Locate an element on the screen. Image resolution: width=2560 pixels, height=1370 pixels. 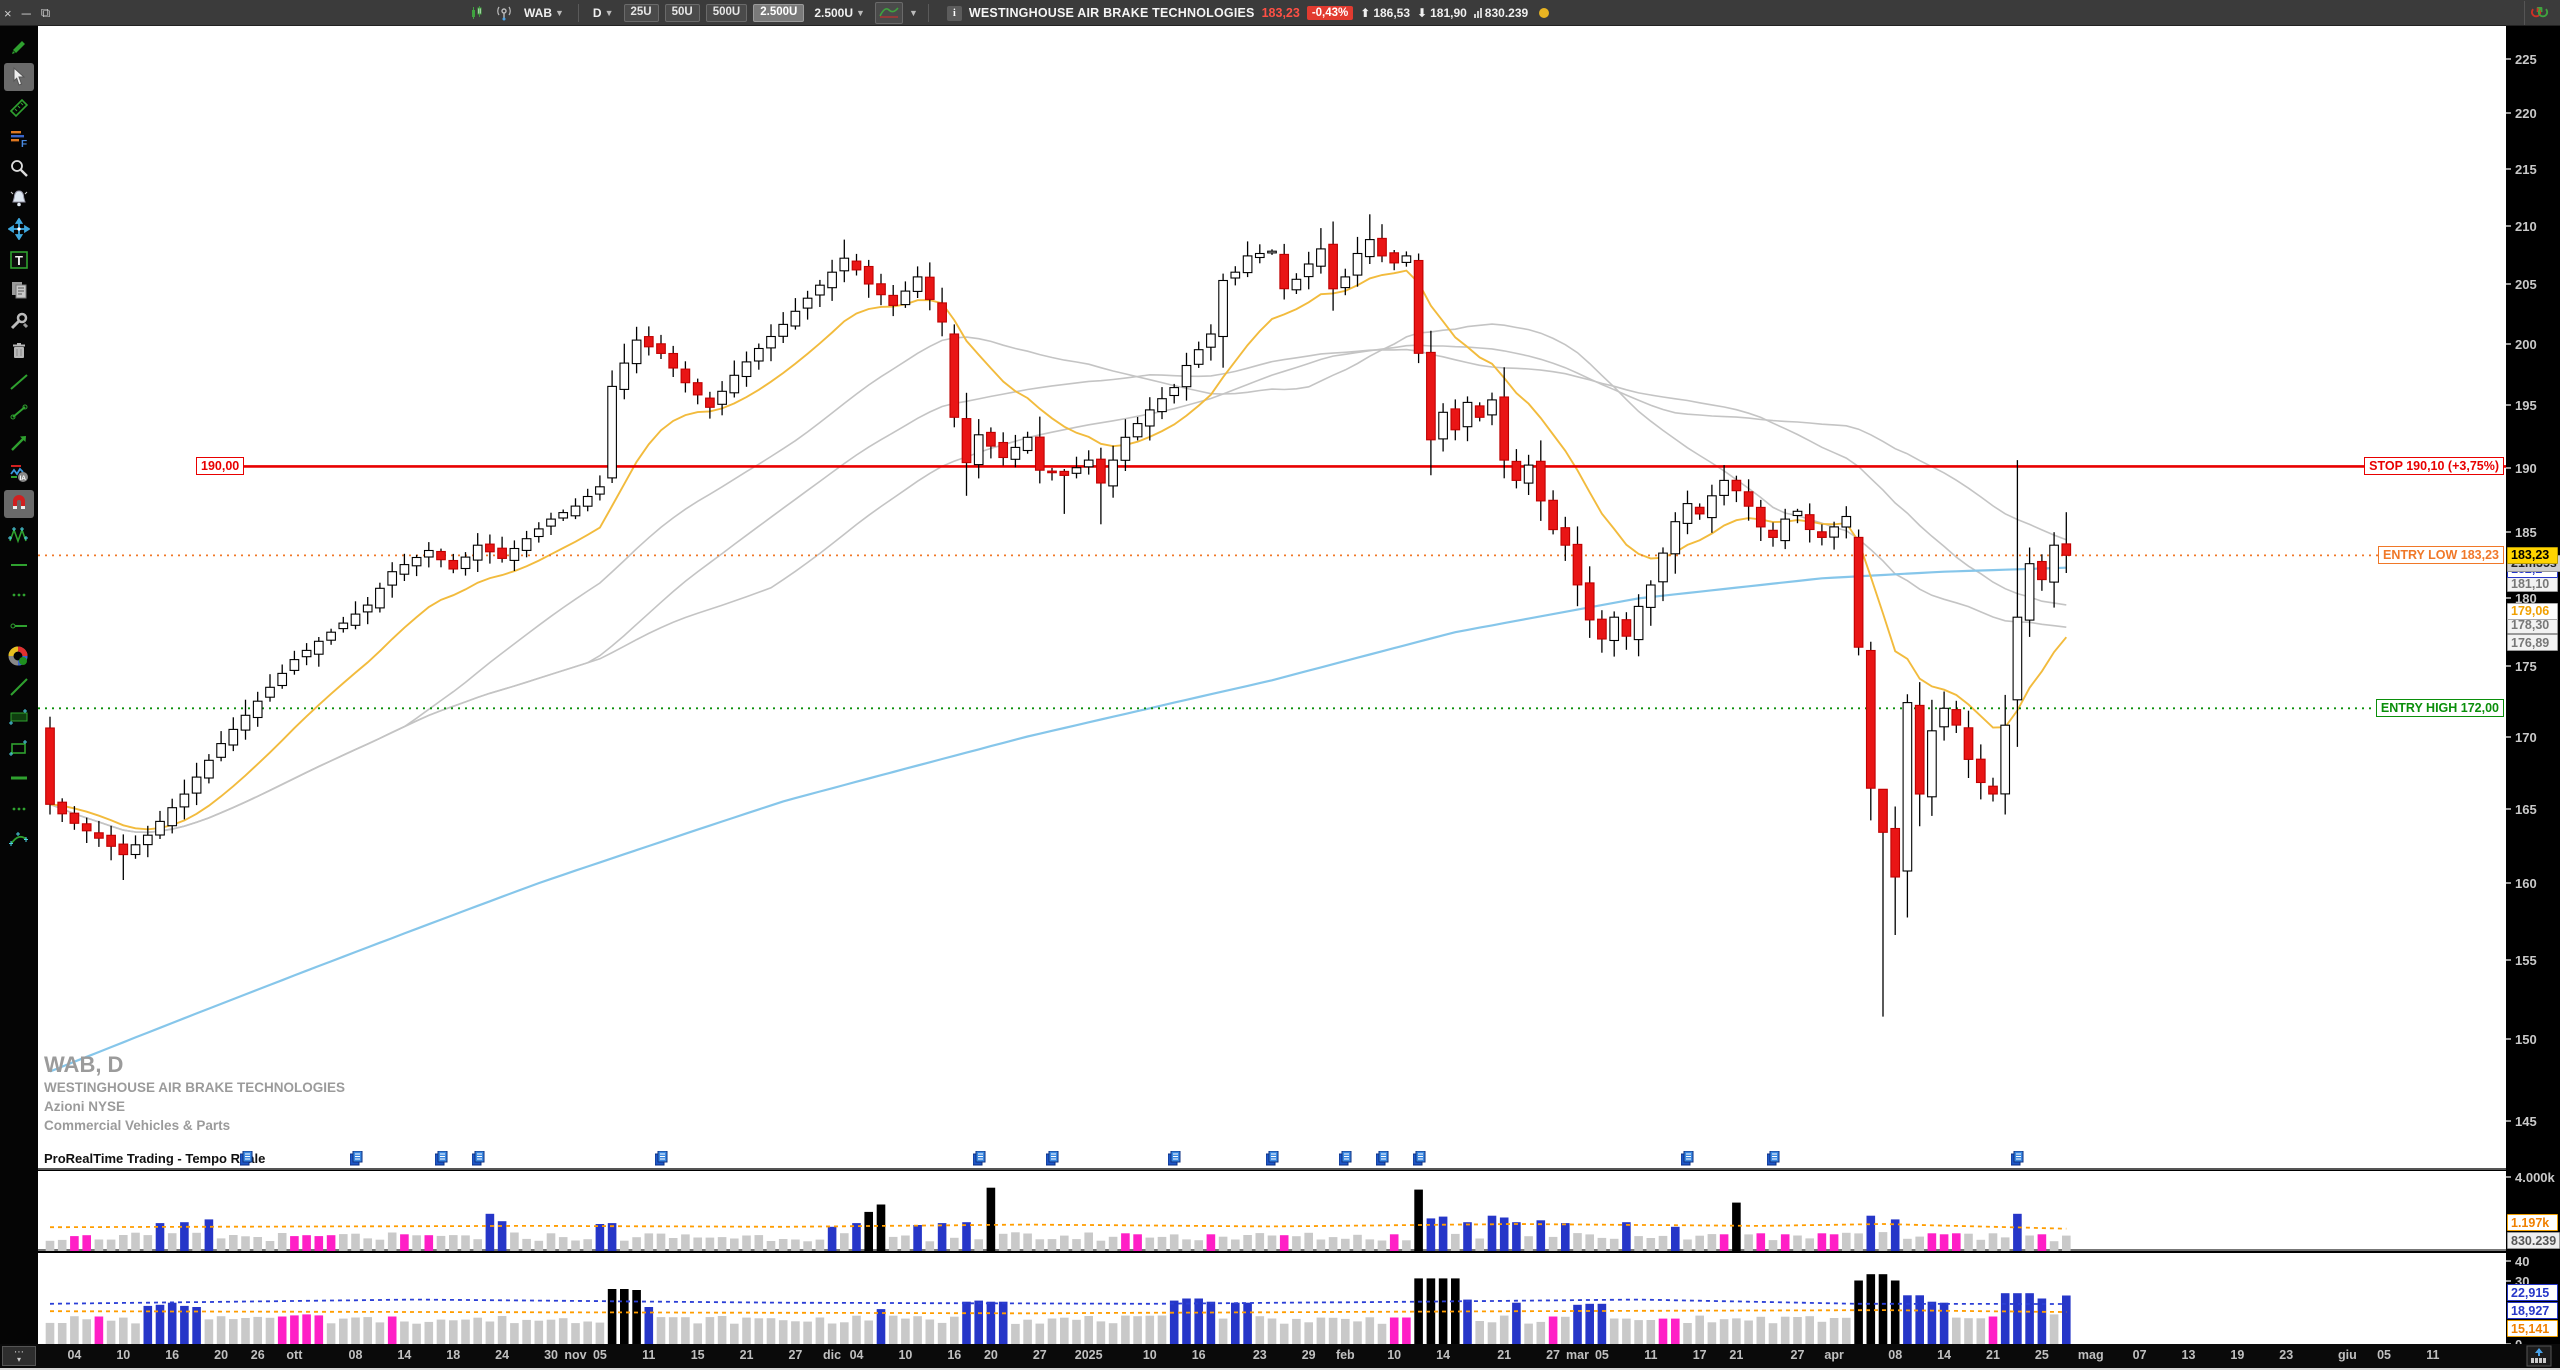
level-label: ENTRY HIGH 172,00 is located at coordinates (2439, 708).